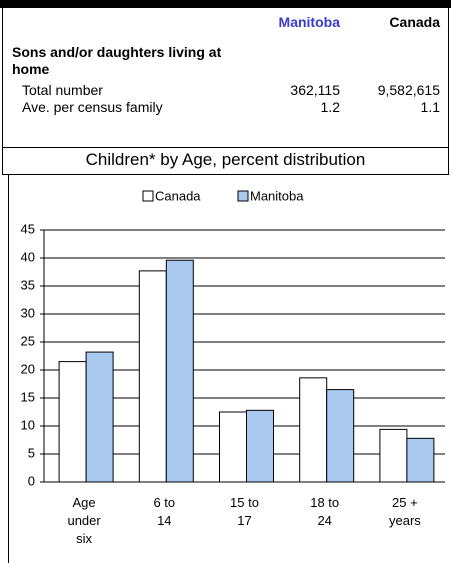 This screenshot has width=451, height=563. I want to click on y-tick-label: 15, so click(28, 396).